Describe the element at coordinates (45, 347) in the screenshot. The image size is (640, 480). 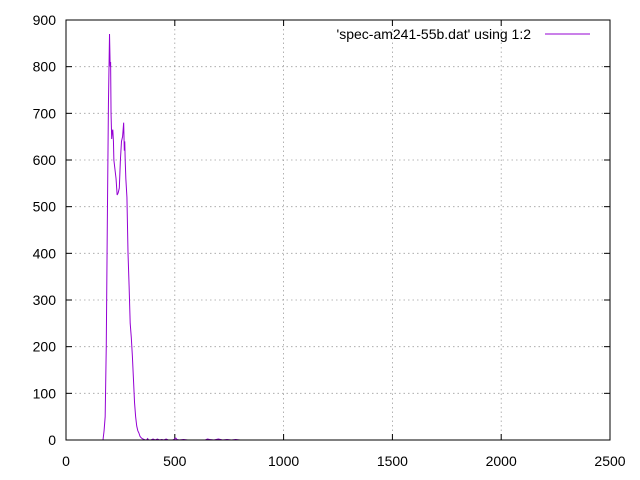
I see `y-tick-label: 200` at that location.